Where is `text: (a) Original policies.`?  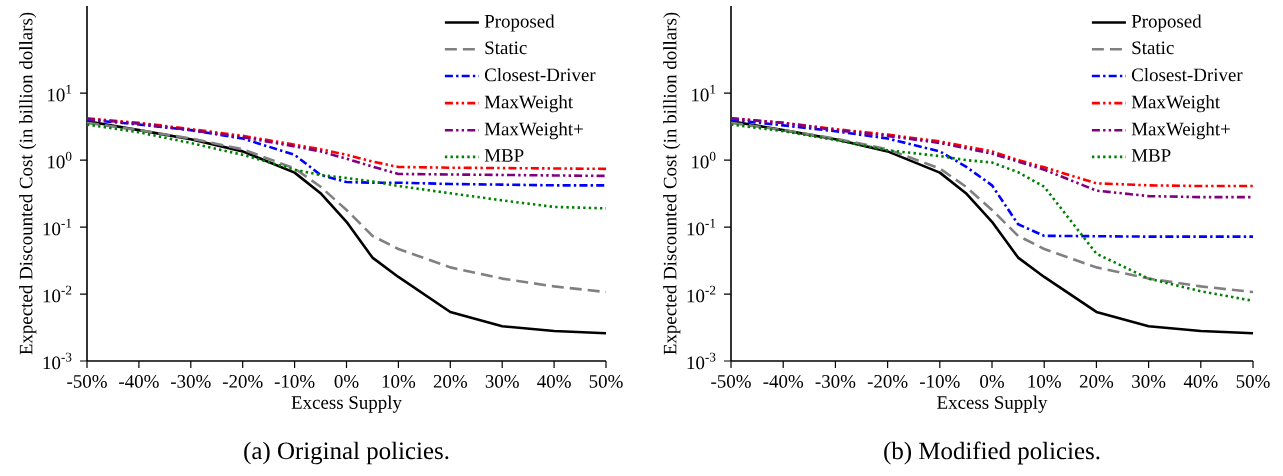 text: (a) Original policies. is located at coordinates (346, 453).